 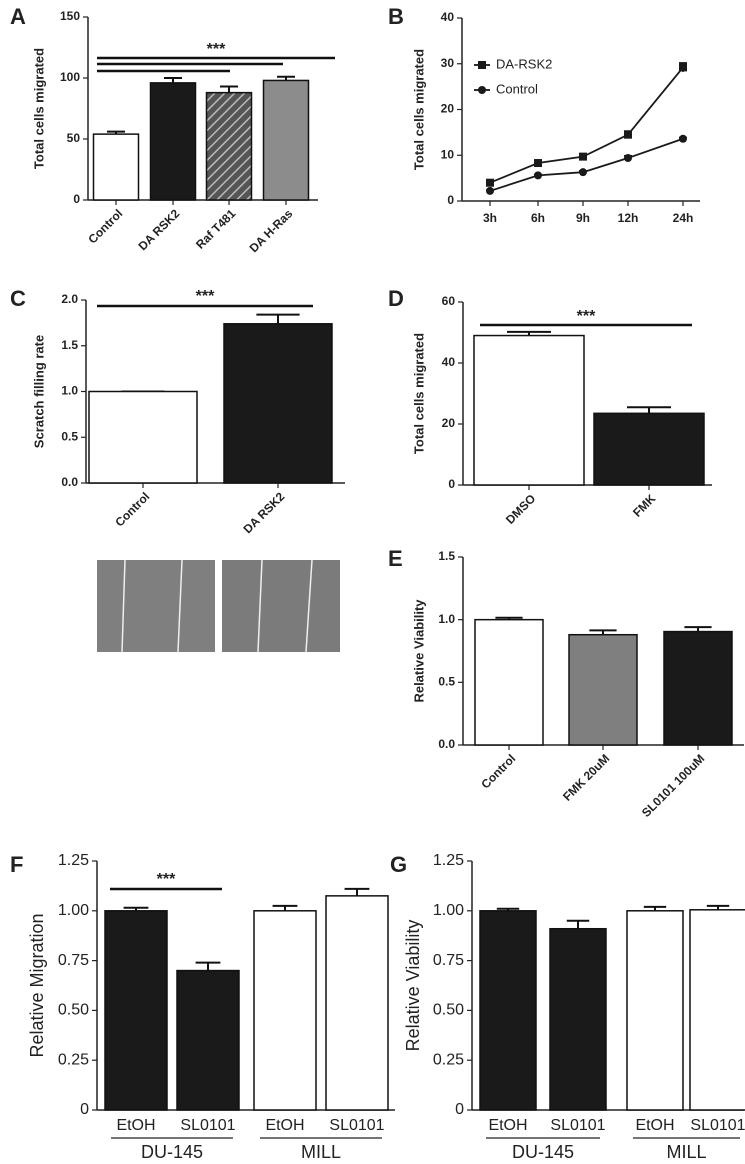 What do you see at coordinates (70, 77) in the screenshot?
I see `y-tick-label: 100` at bounding box center [70, 77].